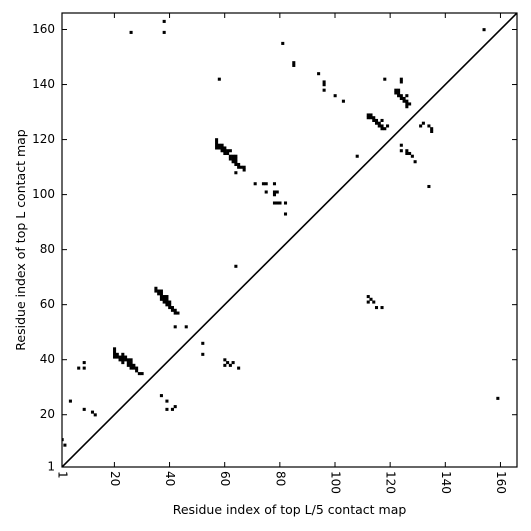 Image resolution: width=531 pixels, height=531 pixels. I want to click on x-tick-label: 20, so click(115, 478).